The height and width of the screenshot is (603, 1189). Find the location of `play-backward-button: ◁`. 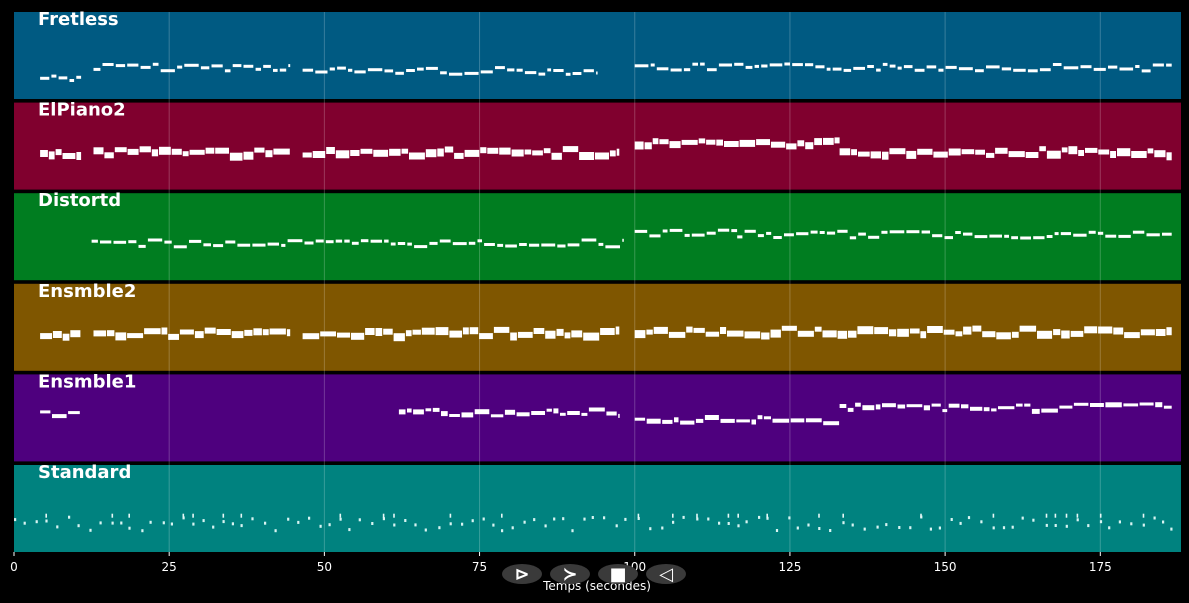

play-backward-button: ◁ is located at coordinates (666, 574).